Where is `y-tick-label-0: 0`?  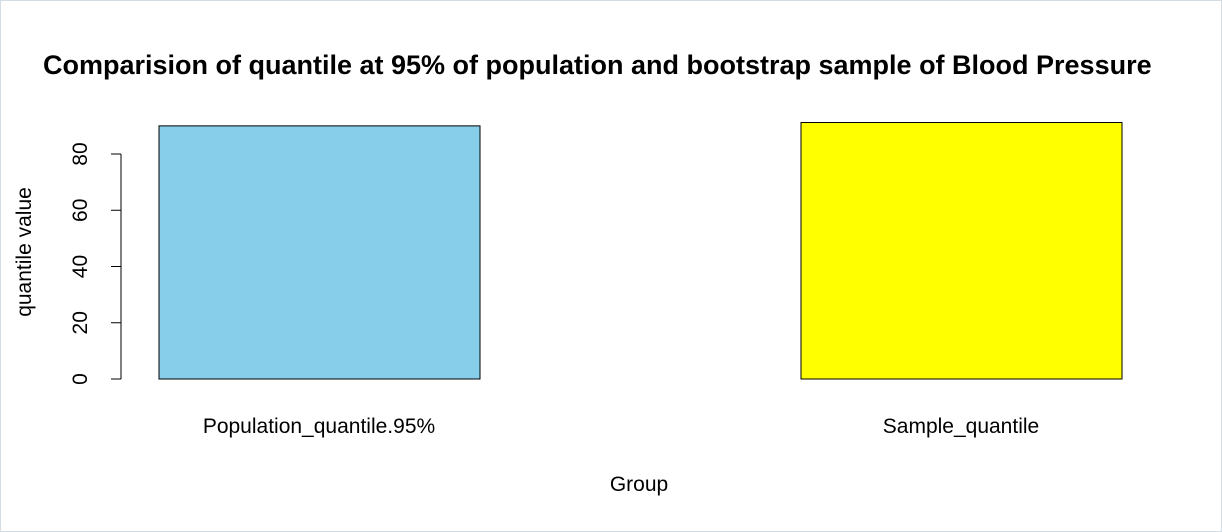 y-tick-label-0: 0 is located at coordinates (80, 379).